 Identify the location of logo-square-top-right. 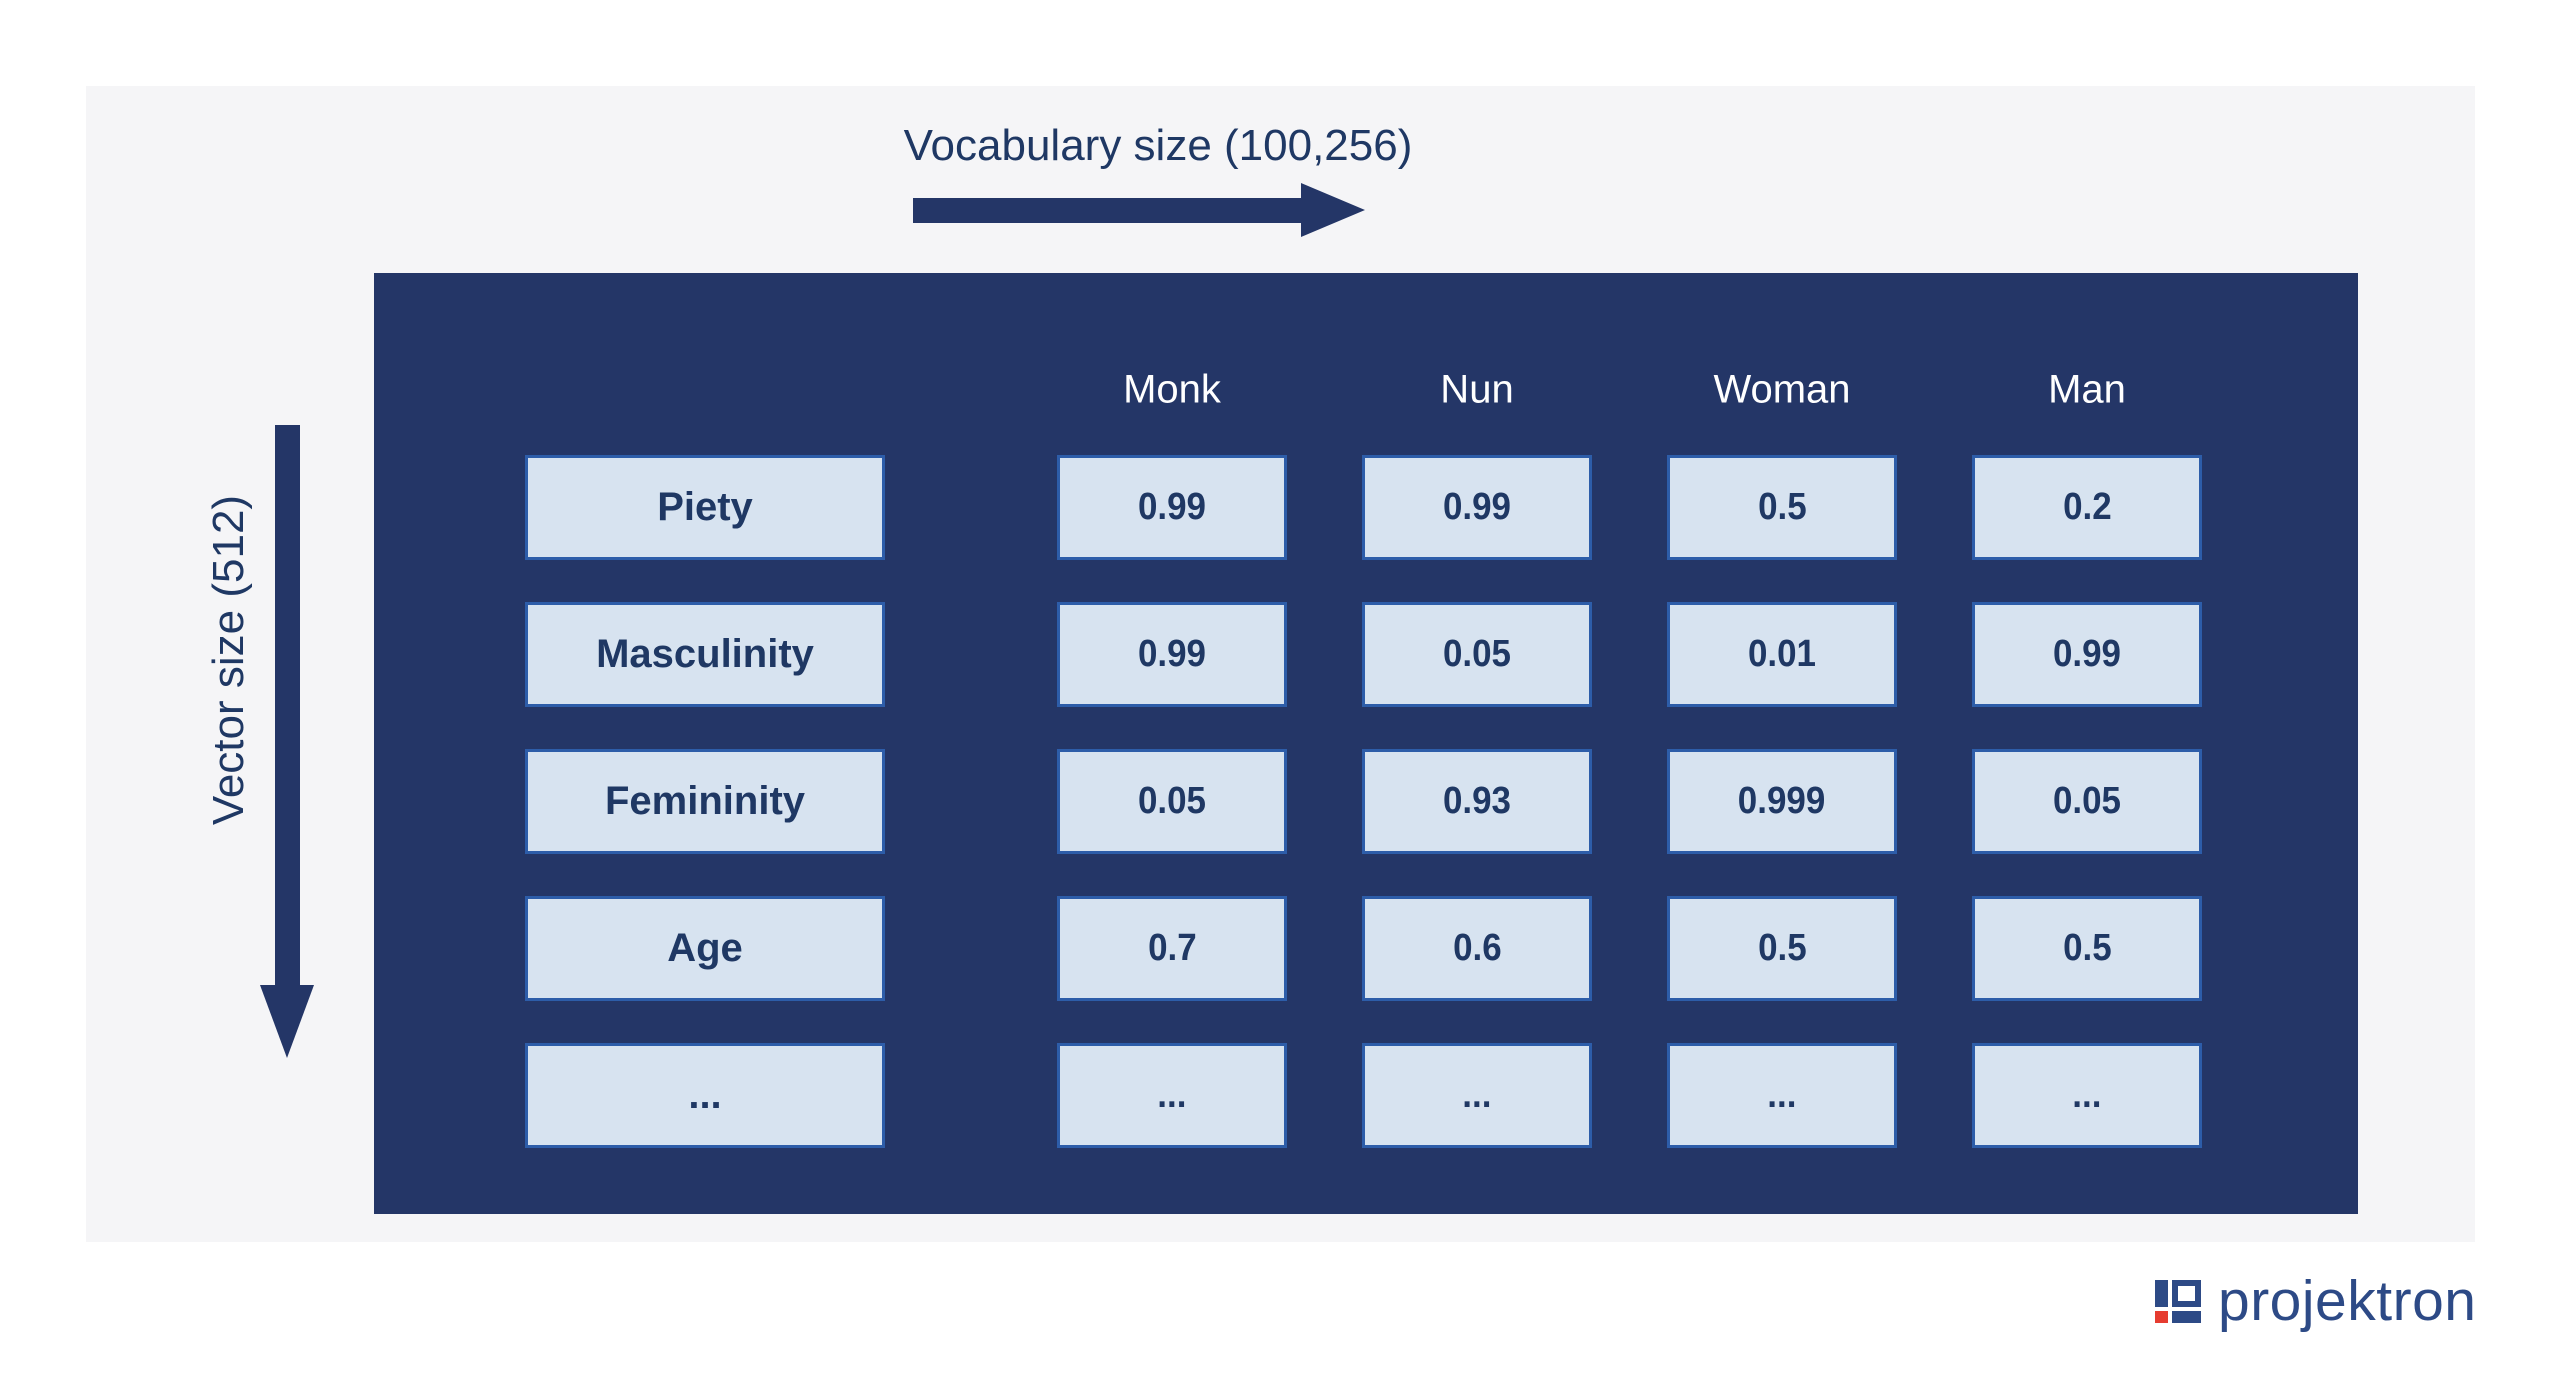
(2186, 1293).